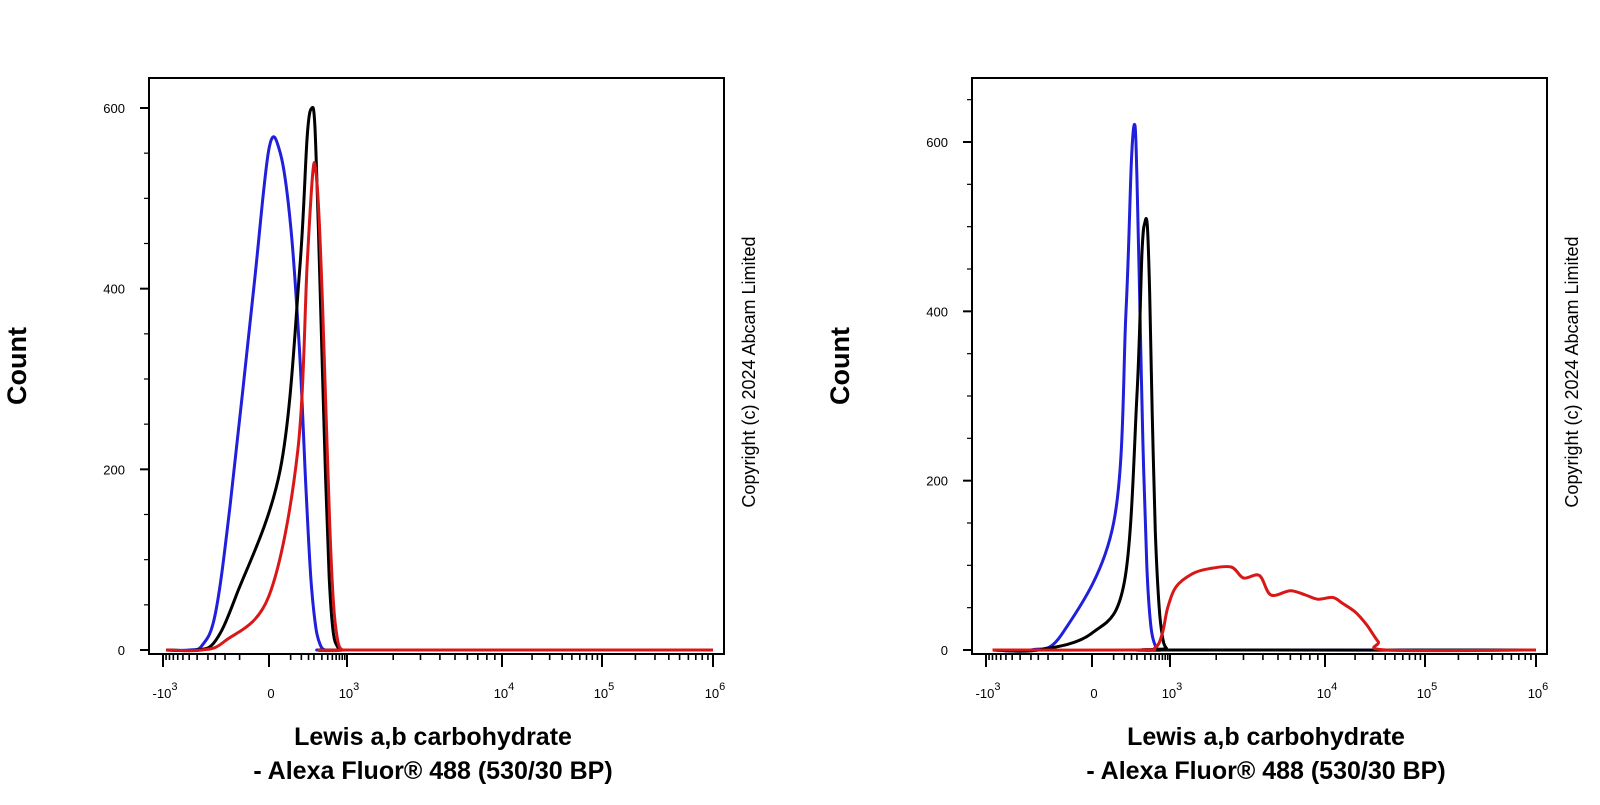  What do you see at coordinates (1264, 608) in the screenshot?
I see `series-line-red` at bounding box center [1264, 608].